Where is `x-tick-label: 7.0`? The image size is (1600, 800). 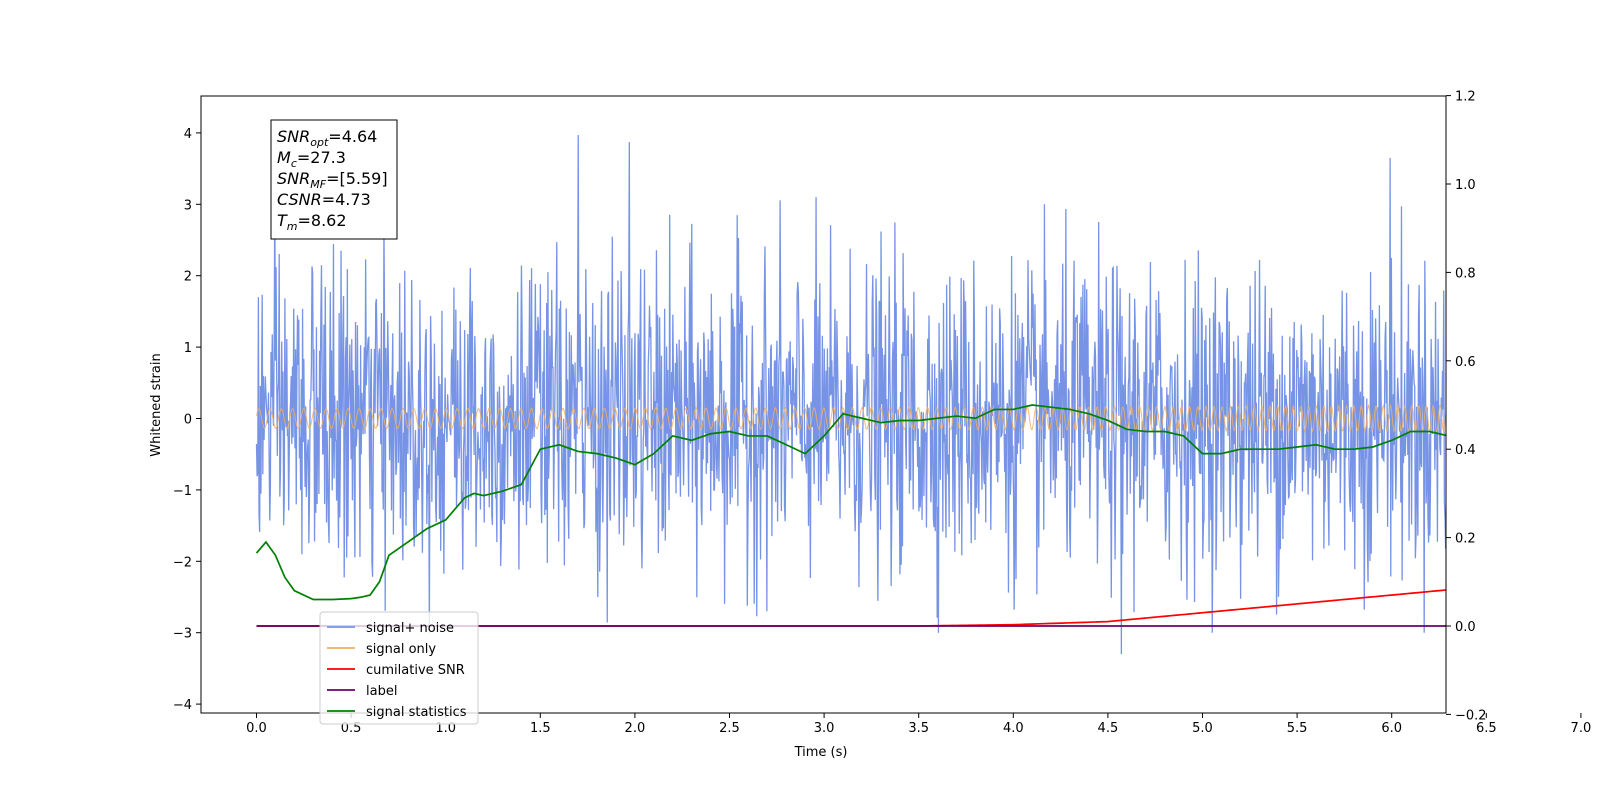
x-tick-label: 7.0 is located at coordinates (1581, 728).